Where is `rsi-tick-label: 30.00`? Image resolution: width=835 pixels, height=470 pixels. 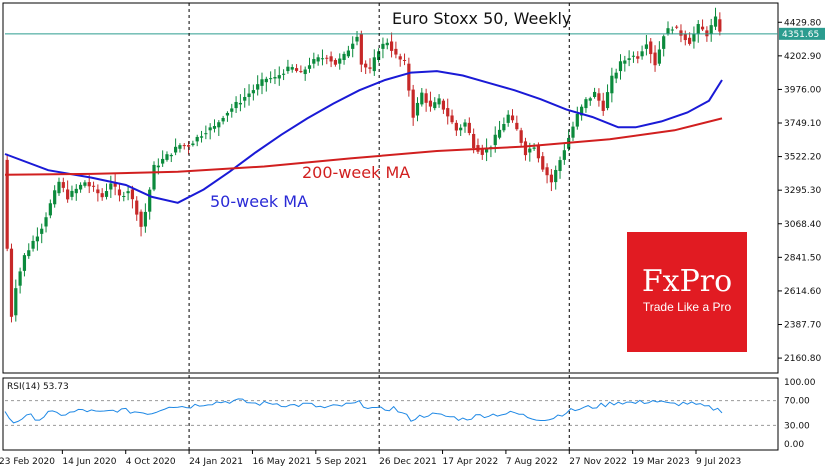
rsi-tick-label: 30.00 is located at coordinates (797, 426).